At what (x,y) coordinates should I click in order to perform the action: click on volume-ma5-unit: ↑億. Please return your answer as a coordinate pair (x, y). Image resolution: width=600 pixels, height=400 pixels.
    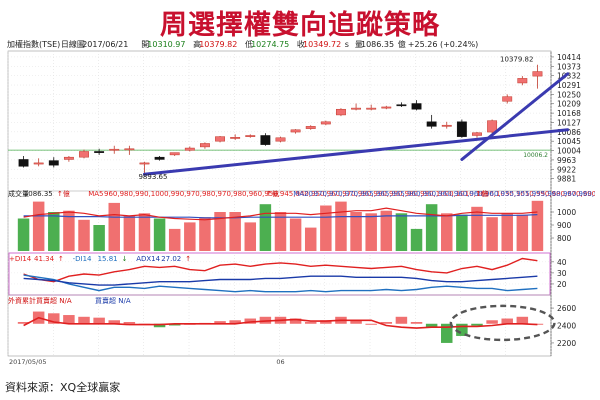
    Looking at the image, I should click on (272, 193).